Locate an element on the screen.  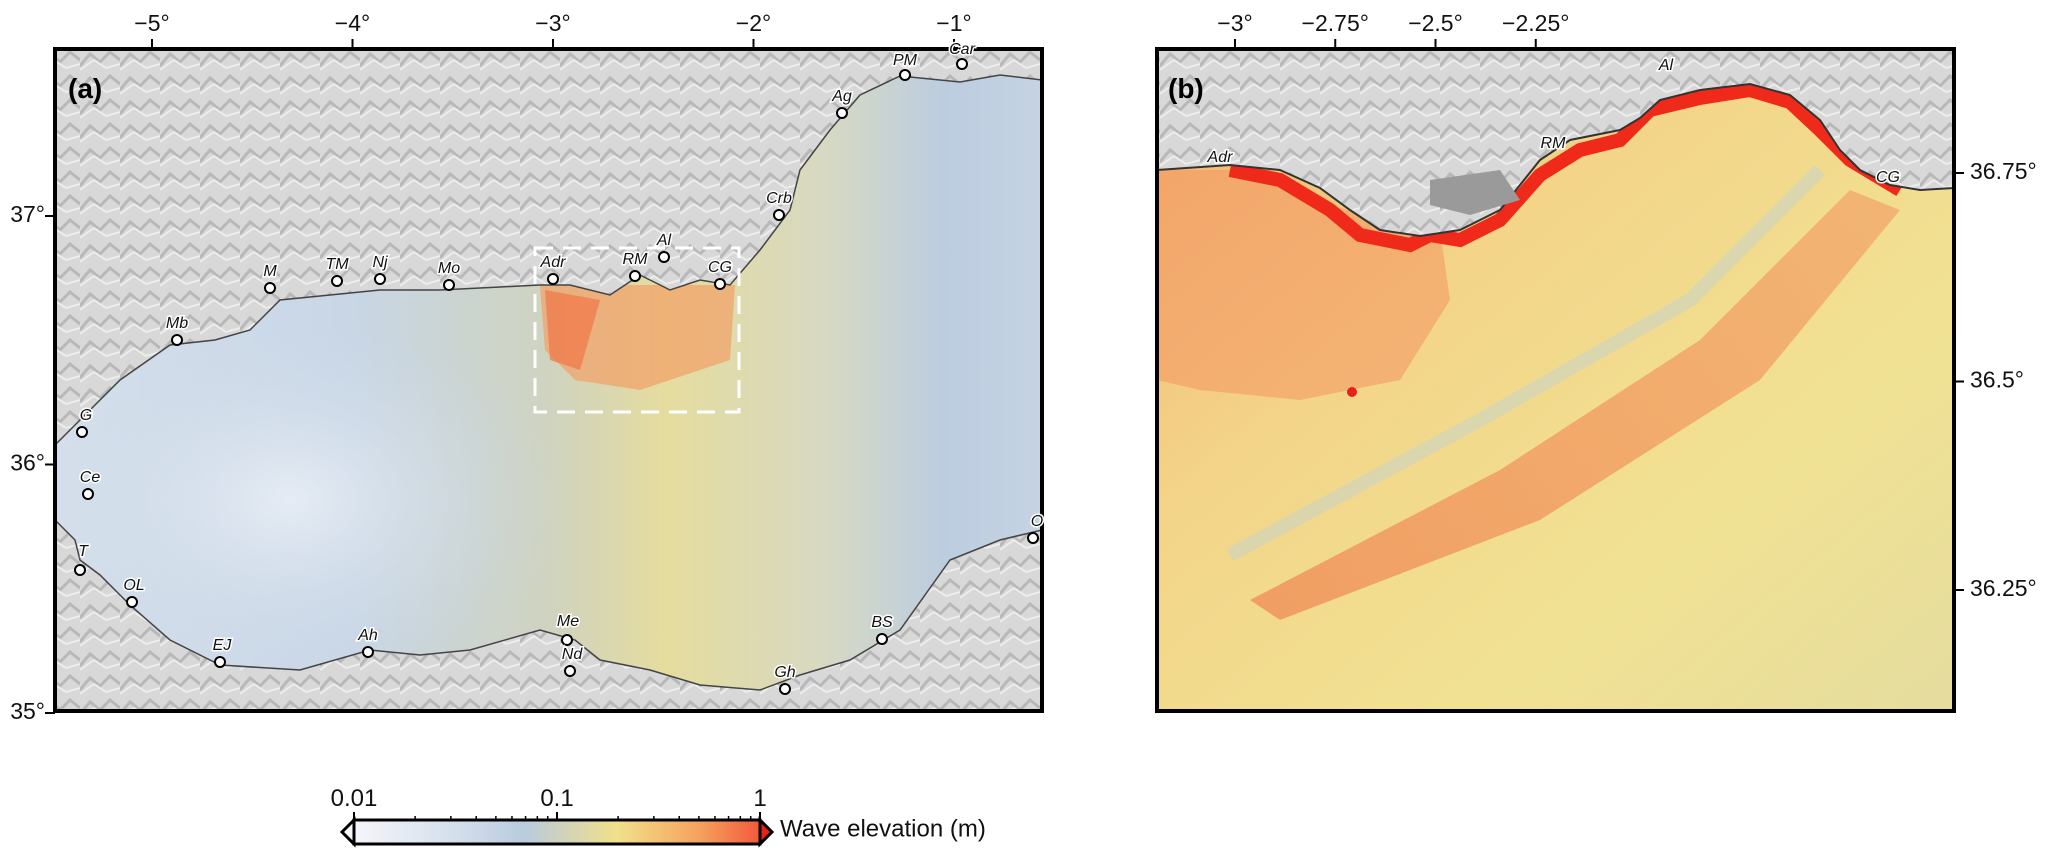
lat-tick-label: 35° is located at coordinates (27, 711).